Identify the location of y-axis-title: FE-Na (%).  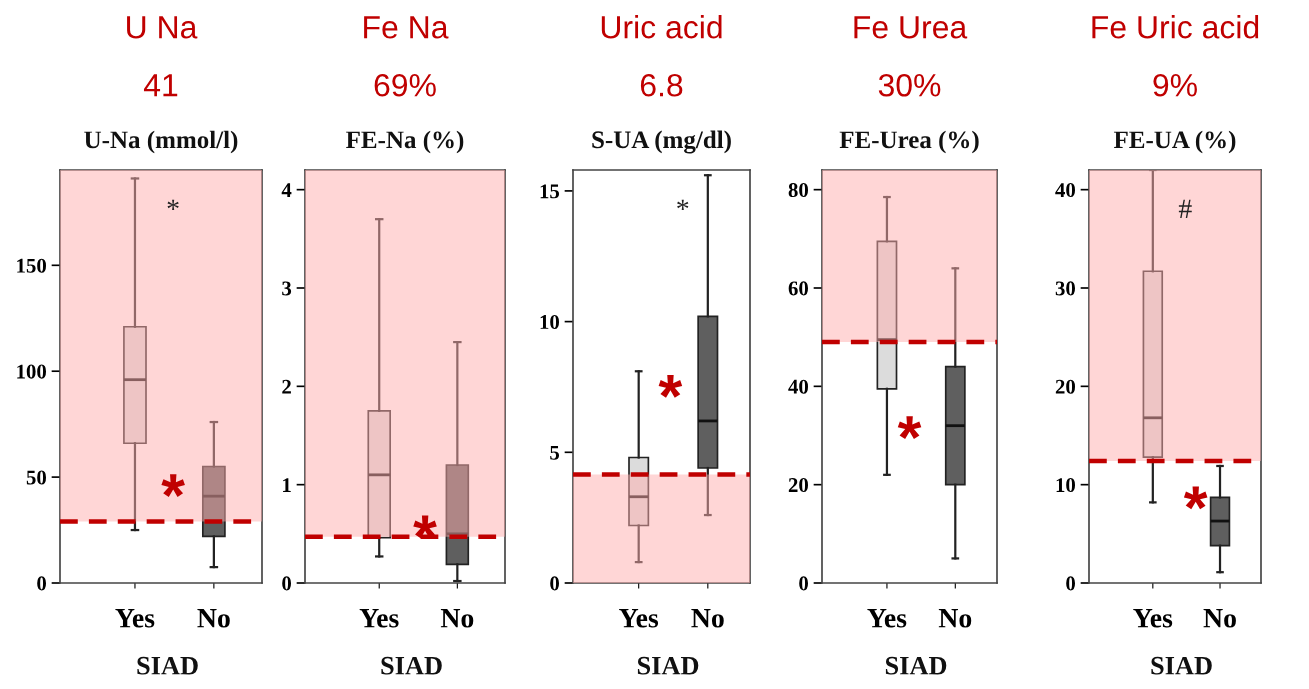
(405, 142).